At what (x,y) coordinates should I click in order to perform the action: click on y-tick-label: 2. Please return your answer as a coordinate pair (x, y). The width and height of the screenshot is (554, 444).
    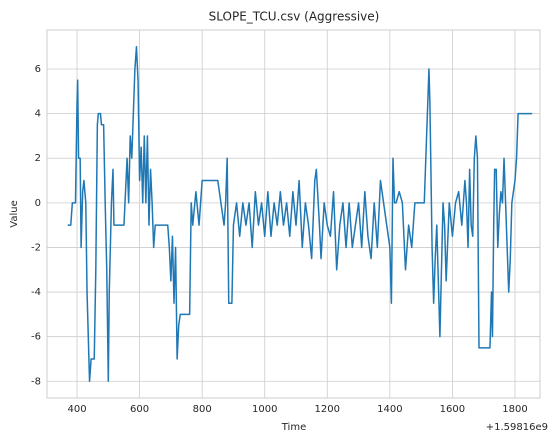
    Looking at the image, I should click on (38, 158).